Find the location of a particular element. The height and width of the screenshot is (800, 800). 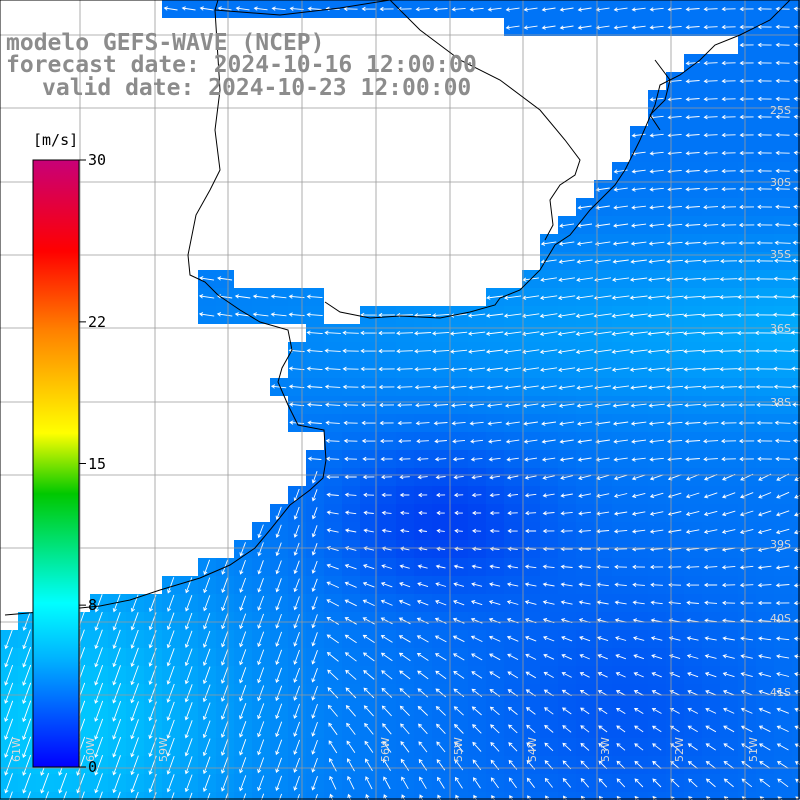

longitude-label: 54W is located at coordinates (532, 749).